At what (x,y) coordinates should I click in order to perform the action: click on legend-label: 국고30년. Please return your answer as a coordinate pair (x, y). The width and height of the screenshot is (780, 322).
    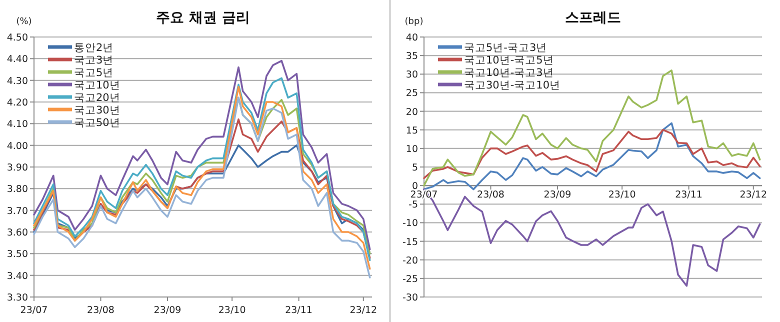
    Looking at the image, I should click on (97, 110).